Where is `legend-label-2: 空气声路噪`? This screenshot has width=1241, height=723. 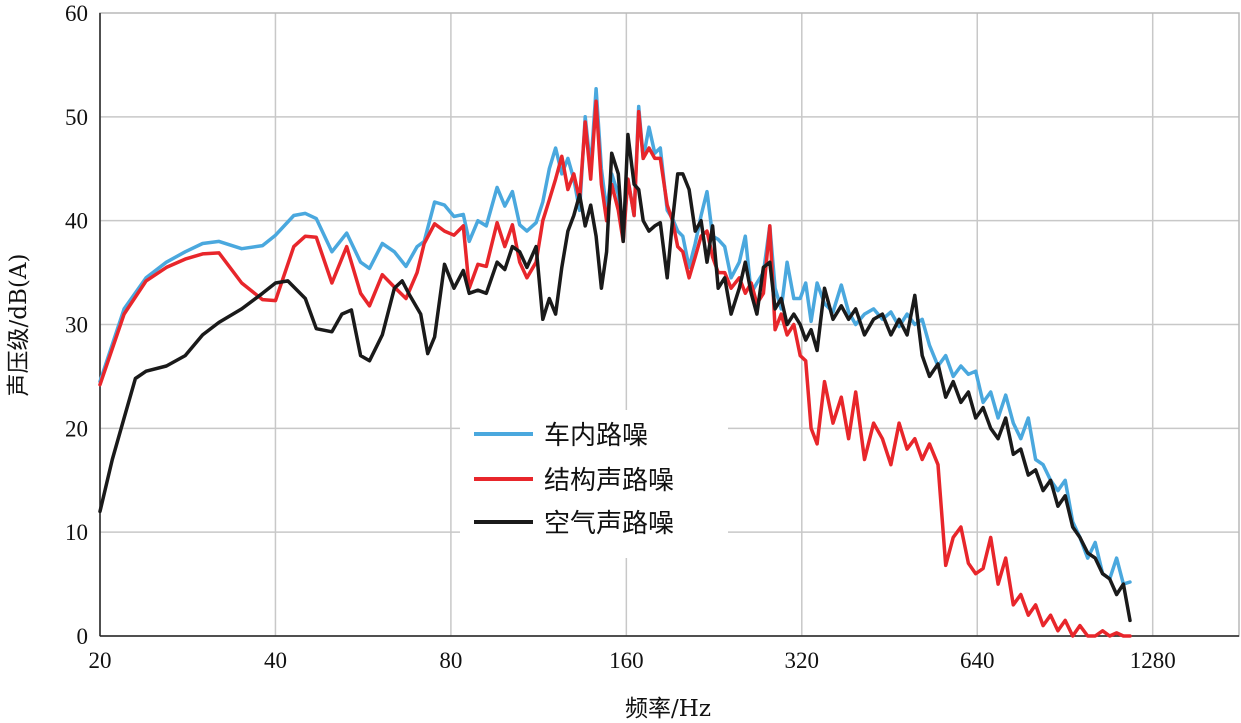 legend-label-2: 空气声路噪 is located at coordinates (609, 524).